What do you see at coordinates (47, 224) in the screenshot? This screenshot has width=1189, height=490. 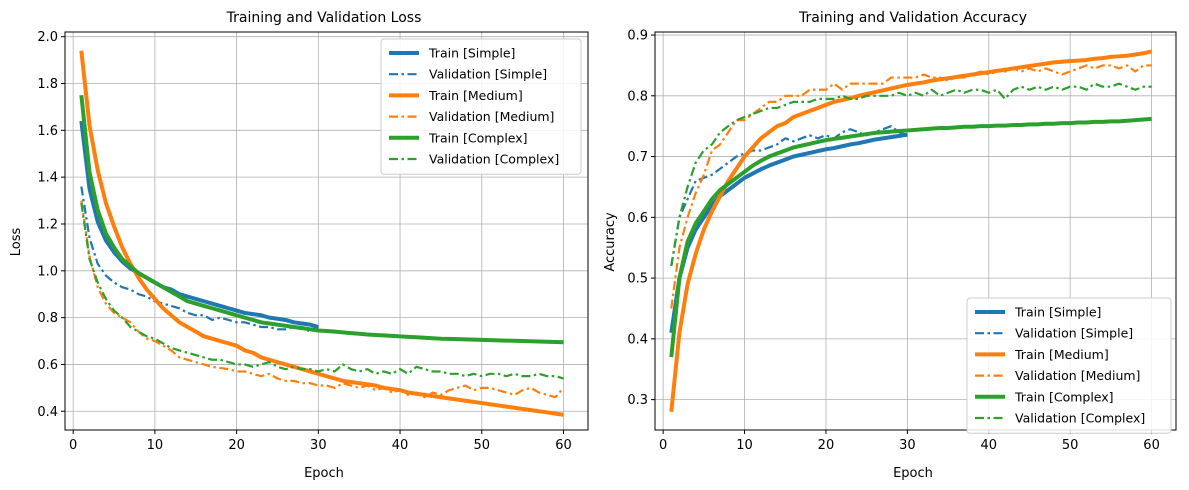 I see `loss-ytick-label: 1.2` at bounding box center [47, 224].